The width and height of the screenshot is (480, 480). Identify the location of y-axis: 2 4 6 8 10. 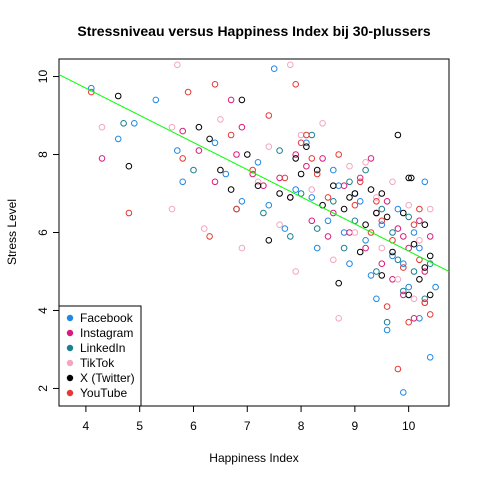
(47, 231).